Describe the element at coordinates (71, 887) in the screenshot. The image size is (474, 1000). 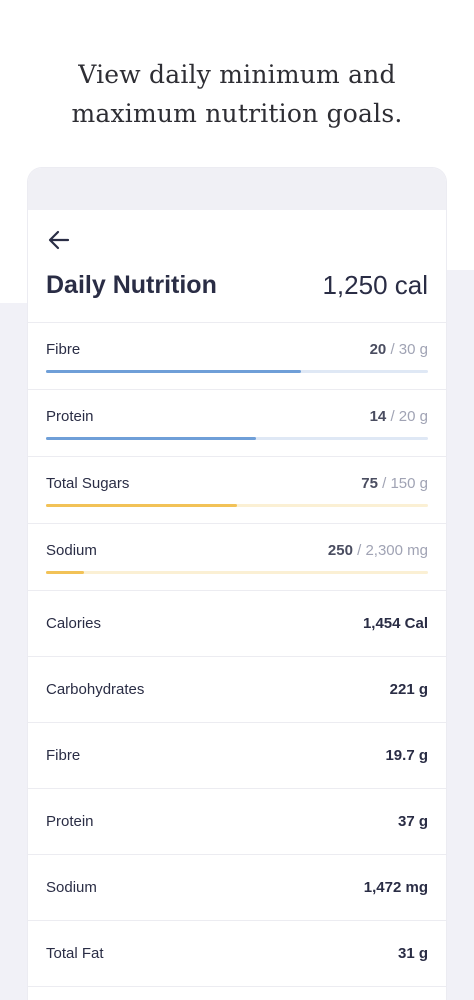
I see `stat-label: Sodium` at that location.